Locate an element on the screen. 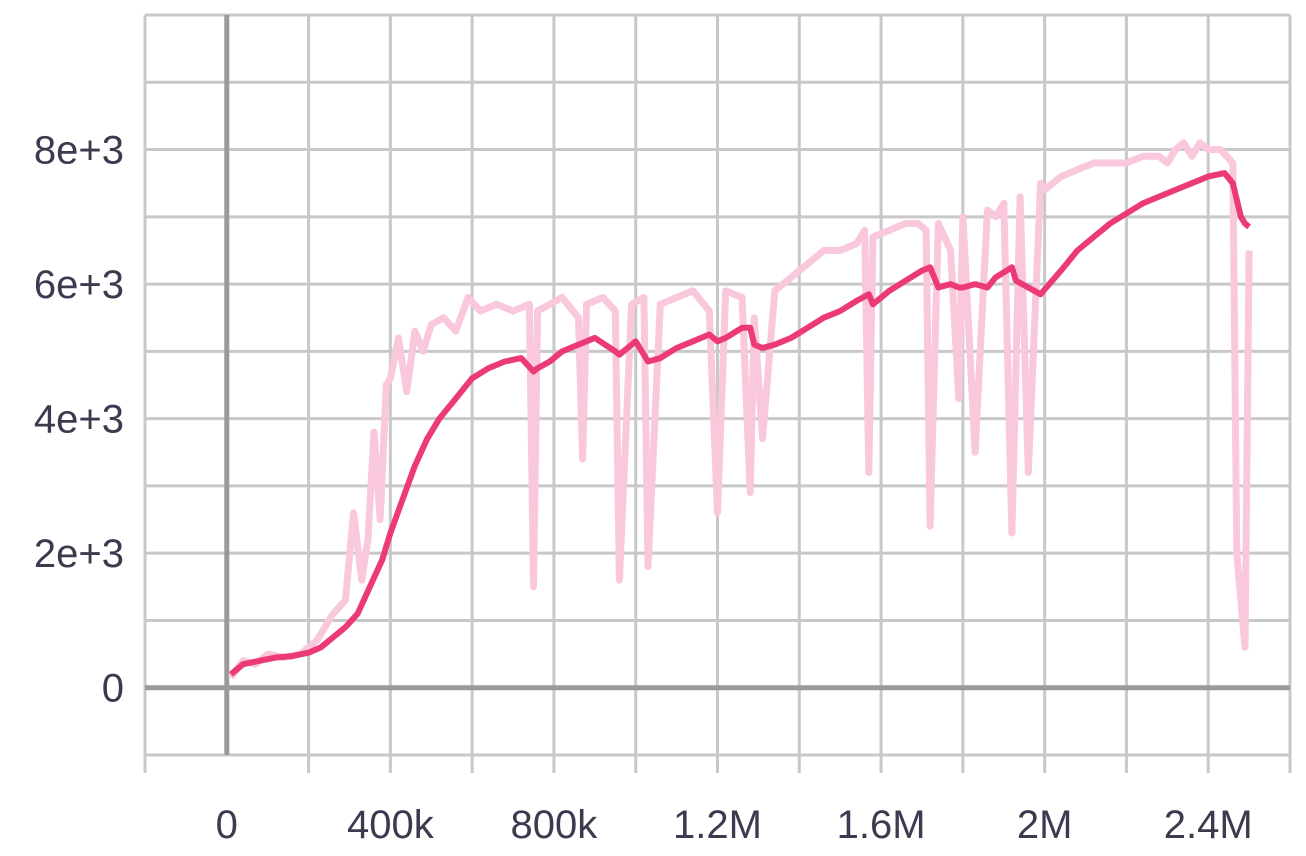  y-tick-label: 2e+3 is located at coordinates (79, 554).